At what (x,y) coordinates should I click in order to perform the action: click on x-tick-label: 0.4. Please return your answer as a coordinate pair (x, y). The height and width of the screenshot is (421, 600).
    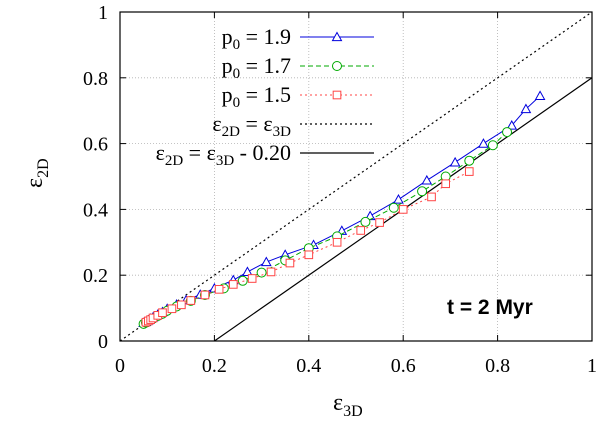
    Looking at the image, I should click on (308, 366).